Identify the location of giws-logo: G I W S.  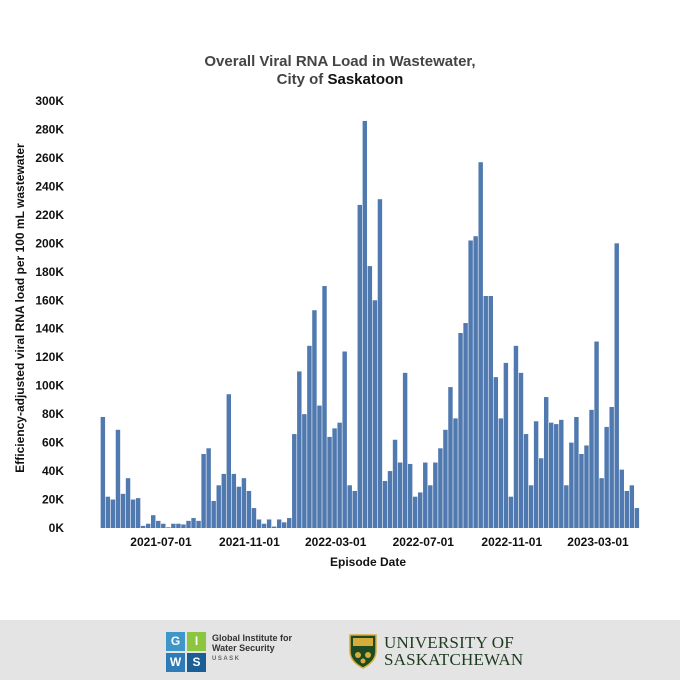
(186, 652).